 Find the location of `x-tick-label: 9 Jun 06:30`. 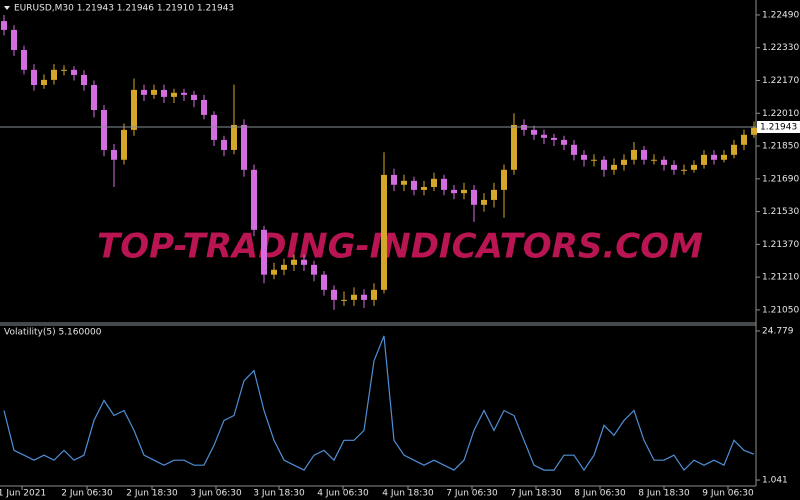

x-tick-label: 9 Jun 06:30 is located at coordinates (728, 494).